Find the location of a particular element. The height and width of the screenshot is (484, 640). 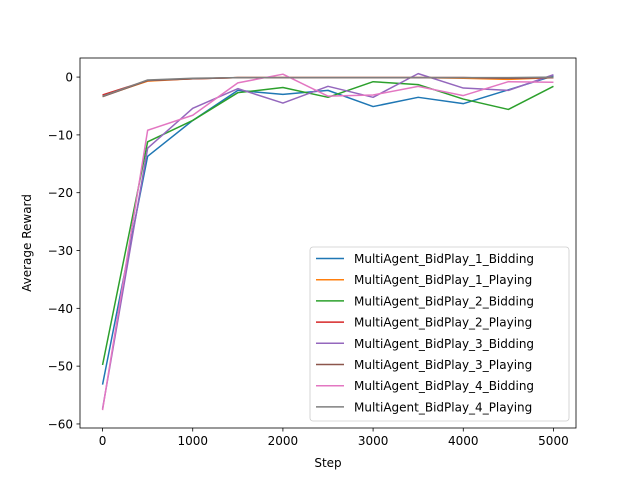

x-axis-ticks: 0 1000 2000 3000 4000 5000 is located at coordinates (334, 438).